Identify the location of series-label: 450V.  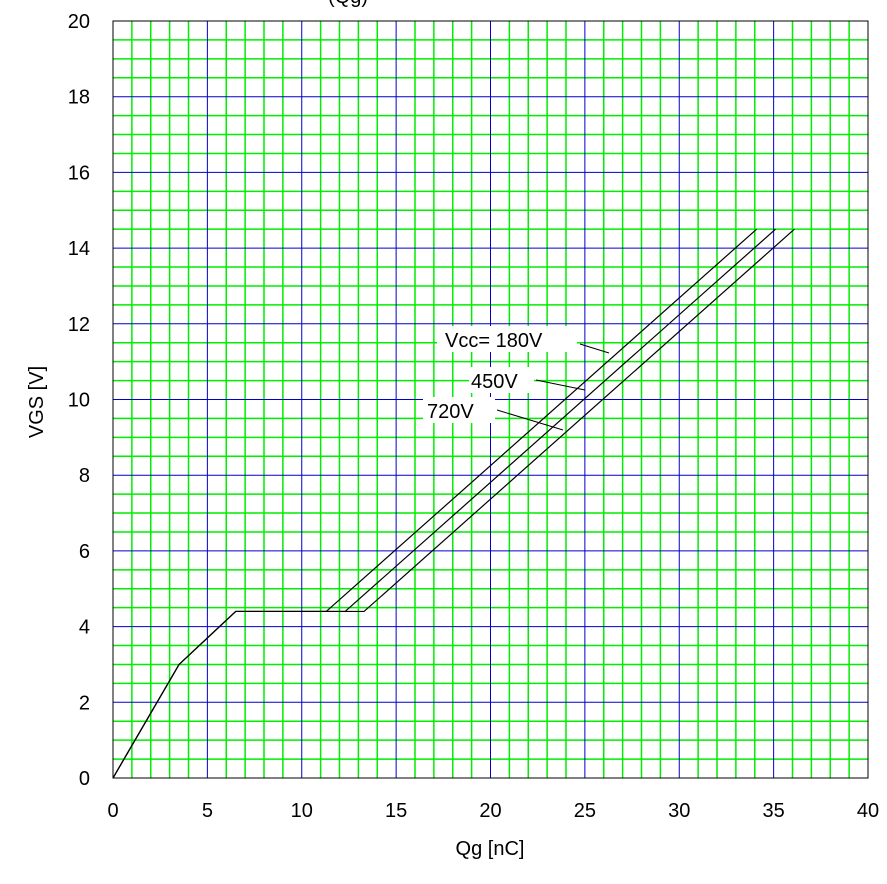
(494, 382).